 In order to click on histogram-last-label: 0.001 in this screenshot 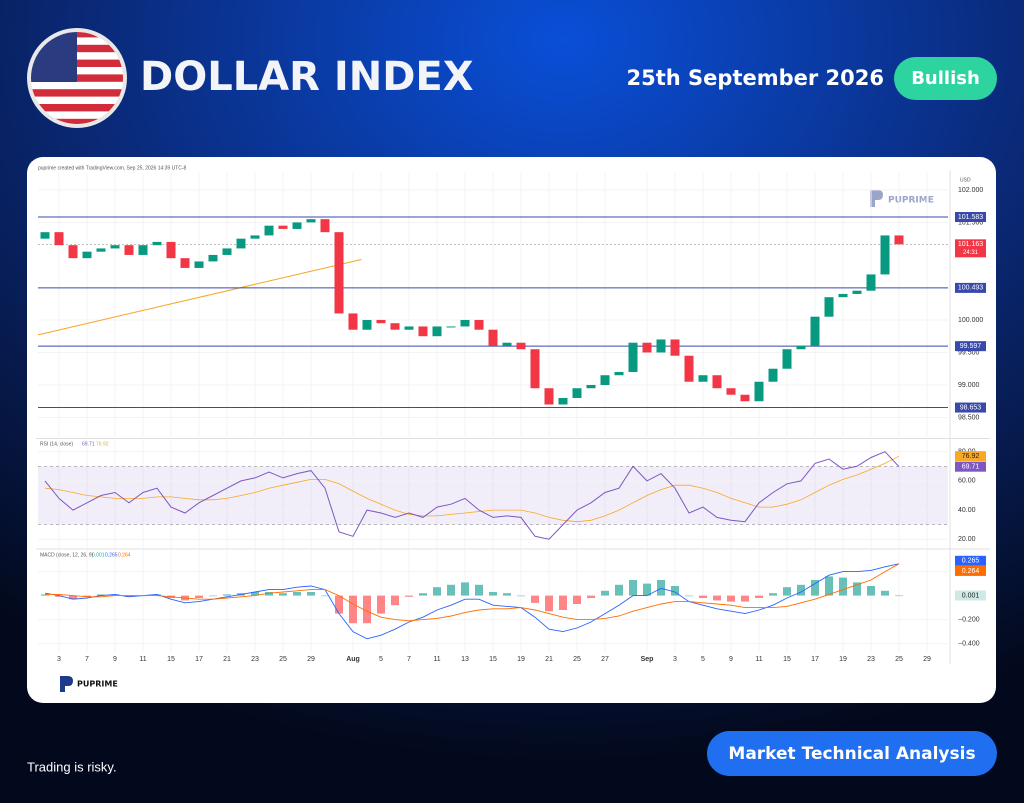, I will do `click(971, 595)`.